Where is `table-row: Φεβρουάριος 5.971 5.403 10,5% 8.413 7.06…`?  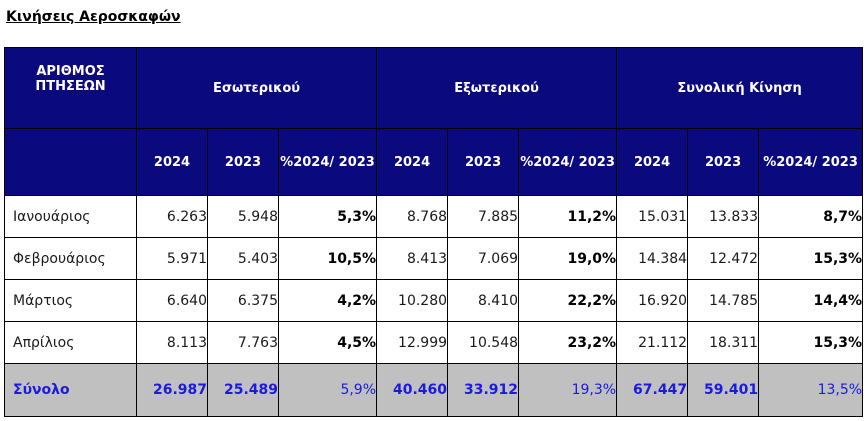 table-row: Φεβρουάριος 5.971 5.403 10,5% 8.413 7.06… is located at coordinates (434, 258).